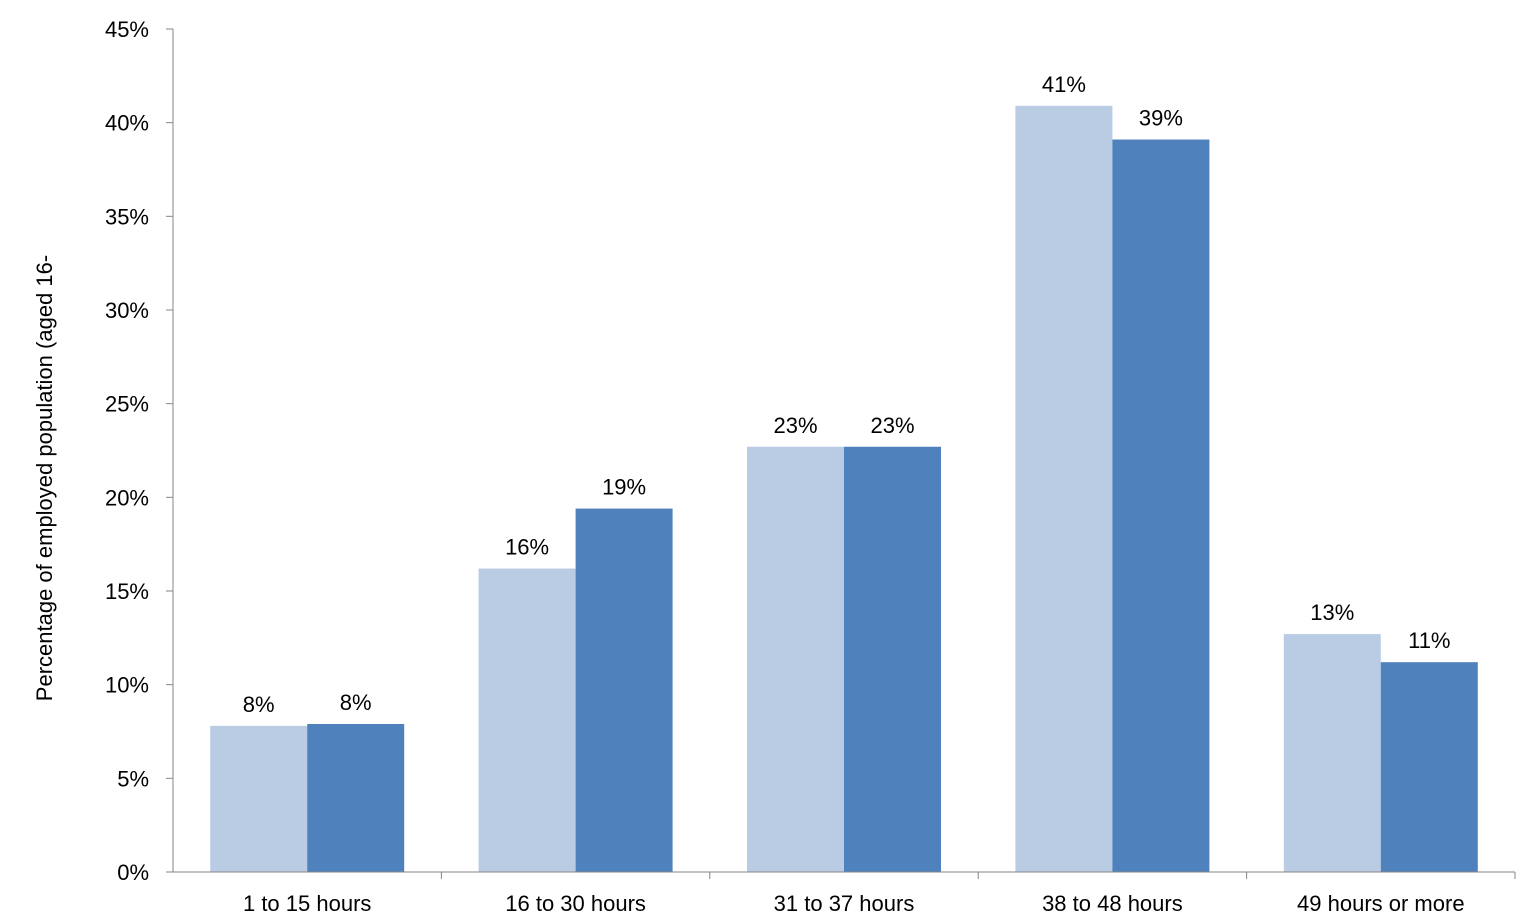 The width and height of the screenshot is (1538, 919). I want to click on x-tick-label: 31 to 37 hours, so click(844, 903).